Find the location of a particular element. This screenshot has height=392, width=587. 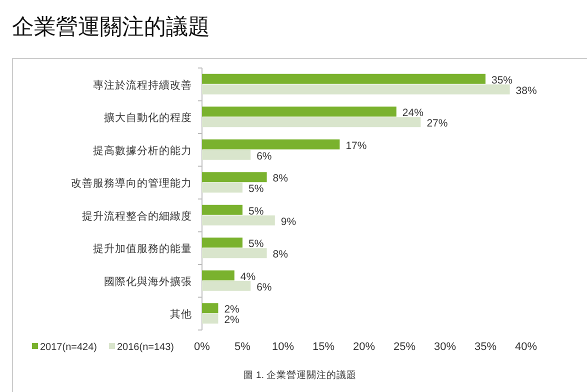

x-tick-label: 5% is located at coordinates (242, 347).